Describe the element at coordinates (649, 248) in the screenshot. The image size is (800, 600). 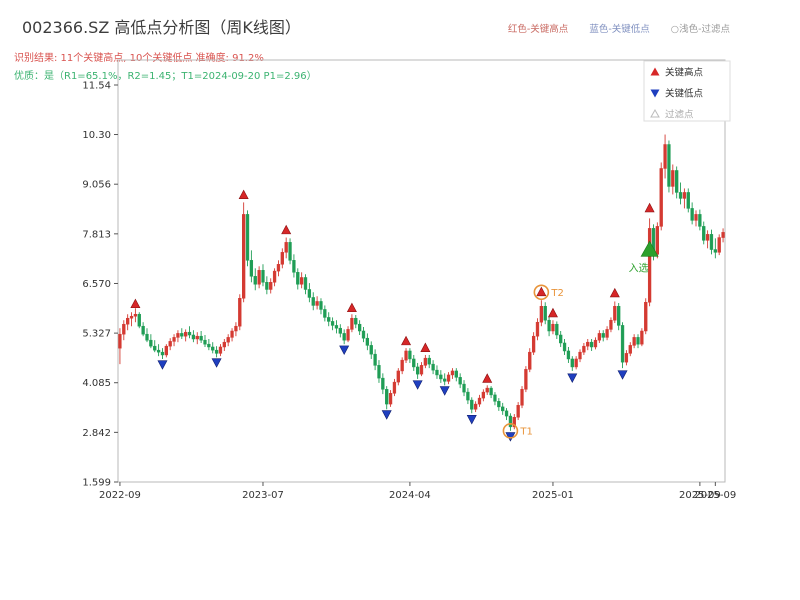
I see `entry-triangle-icon` at that location.